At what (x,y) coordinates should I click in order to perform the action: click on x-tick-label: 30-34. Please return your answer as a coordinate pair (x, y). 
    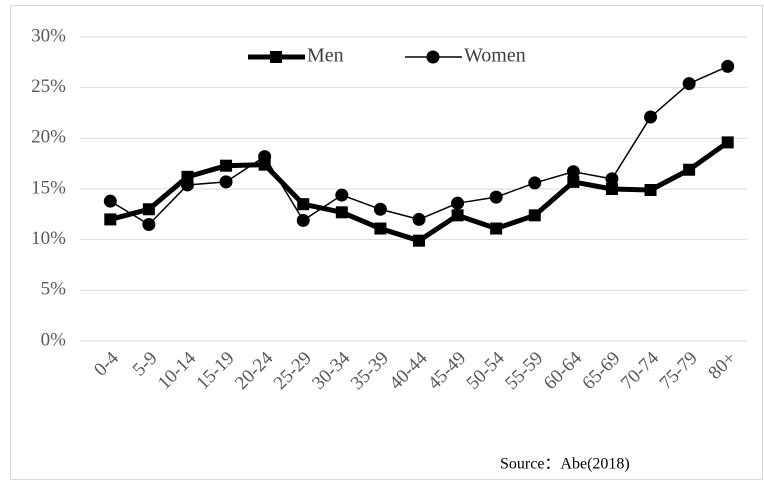
    Looking at the image, I should click on (331, 370).